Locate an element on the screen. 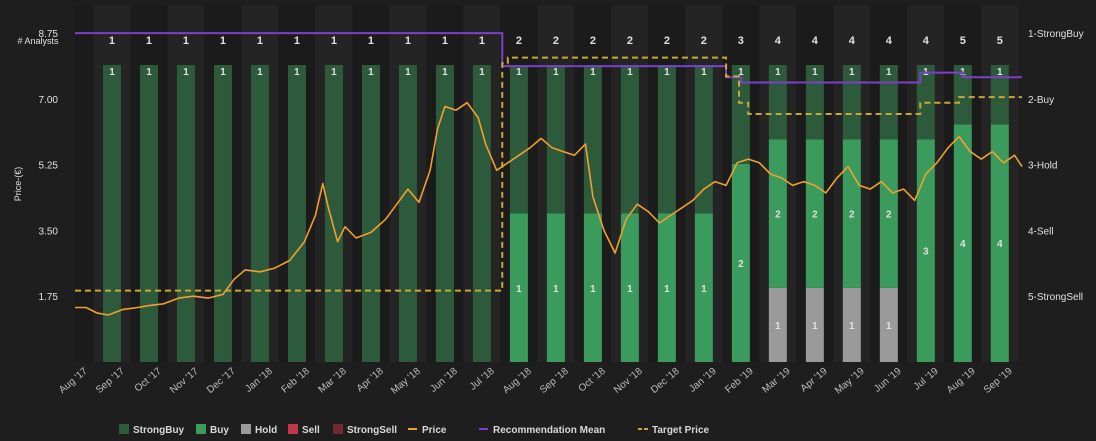 This screenshot has height=441, width=1096. legend-label: Target Price is located at coordinates (680, 430).